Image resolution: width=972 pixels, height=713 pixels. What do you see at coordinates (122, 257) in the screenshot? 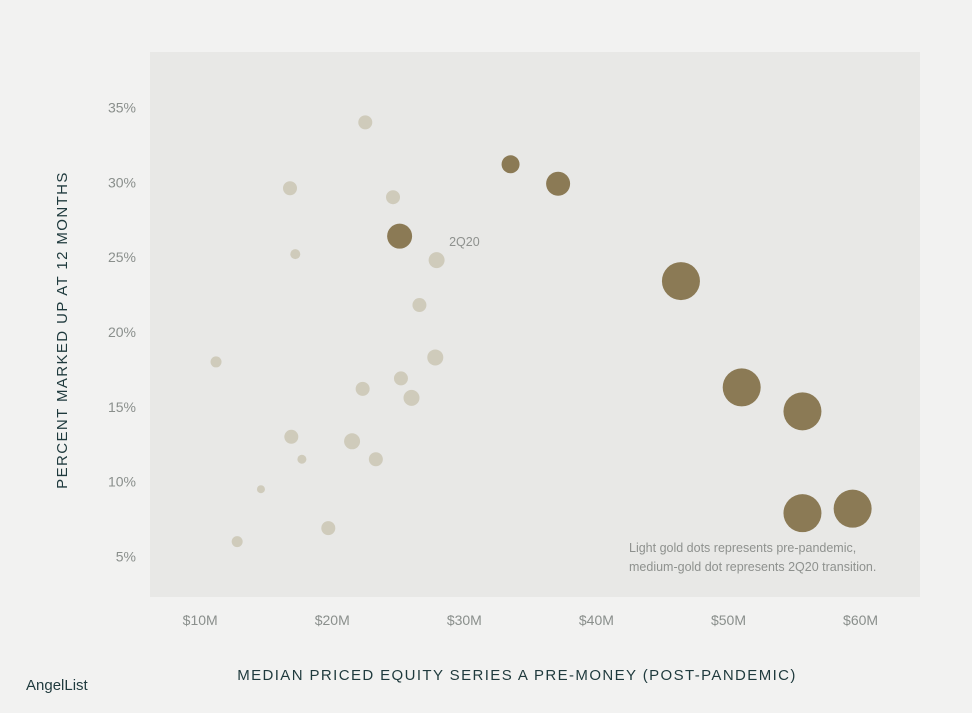
I see `y-tick-label: 25%` at bounding box center [122, 257].